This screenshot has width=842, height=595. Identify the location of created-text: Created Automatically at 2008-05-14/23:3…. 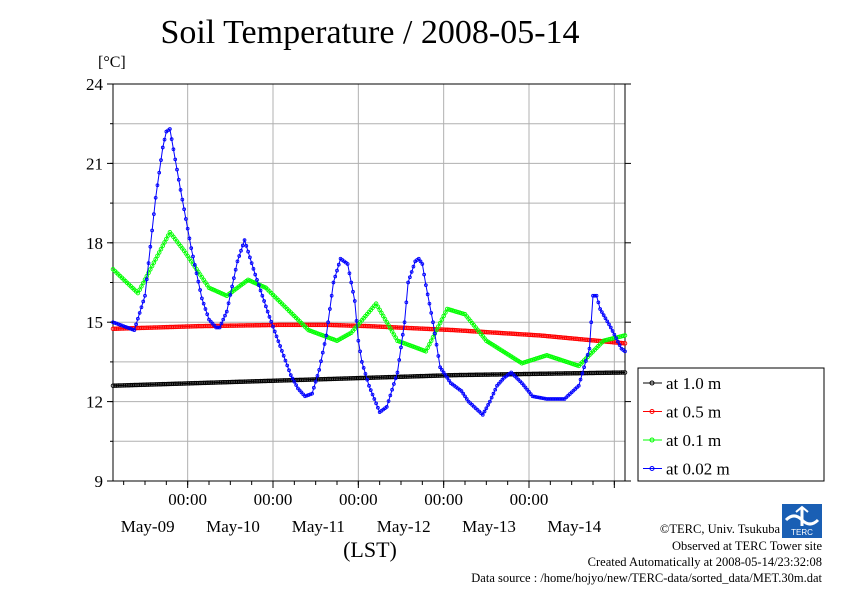
(704, 562).